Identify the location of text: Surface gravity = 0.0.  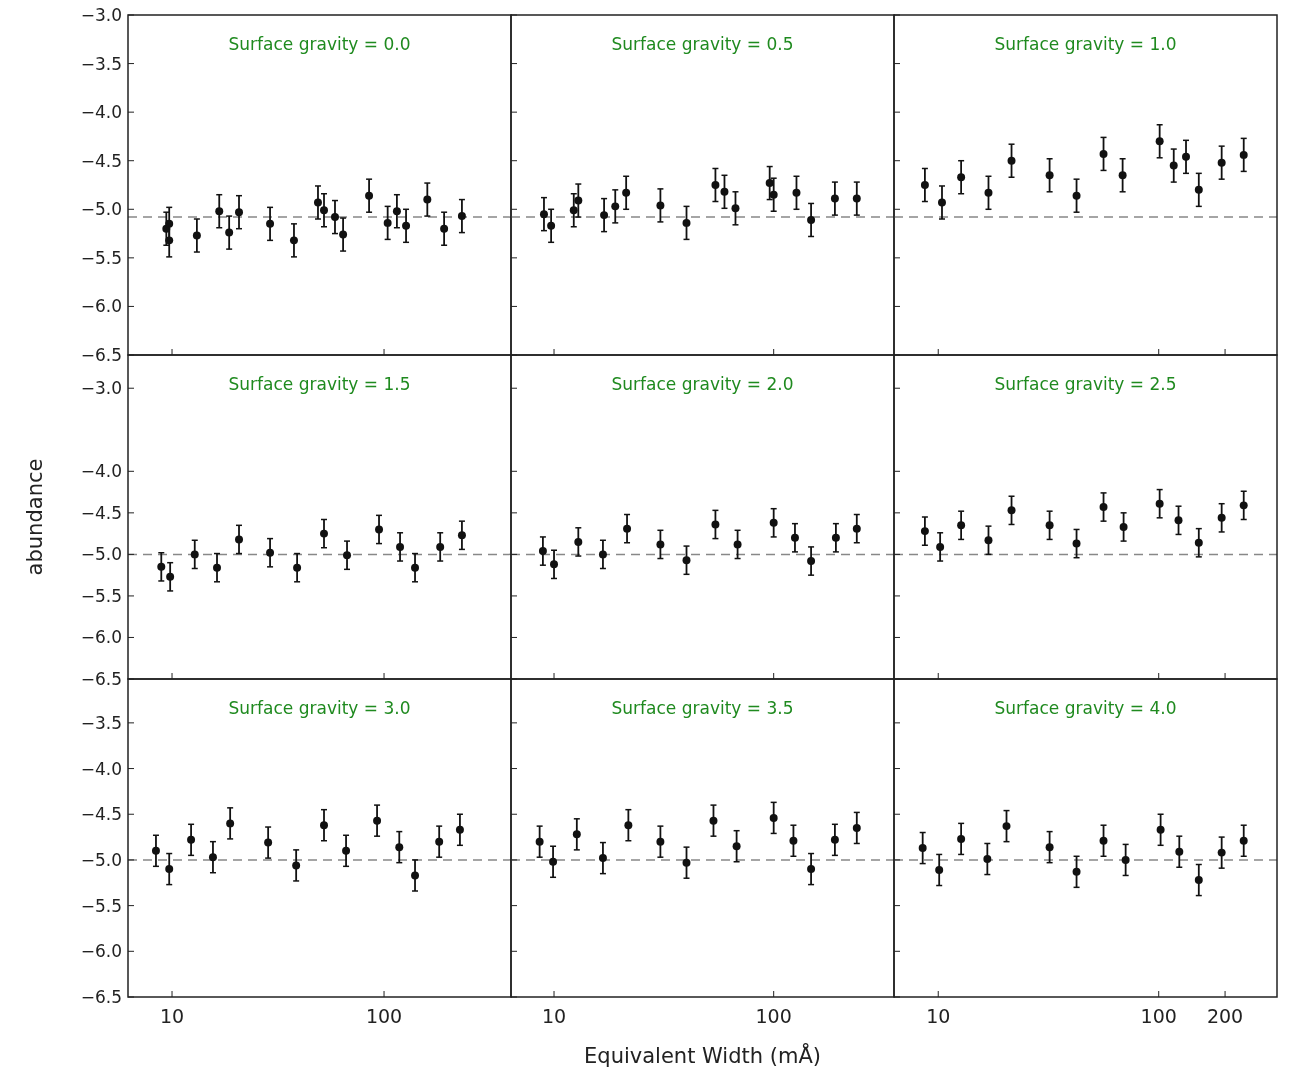
(319, 44).